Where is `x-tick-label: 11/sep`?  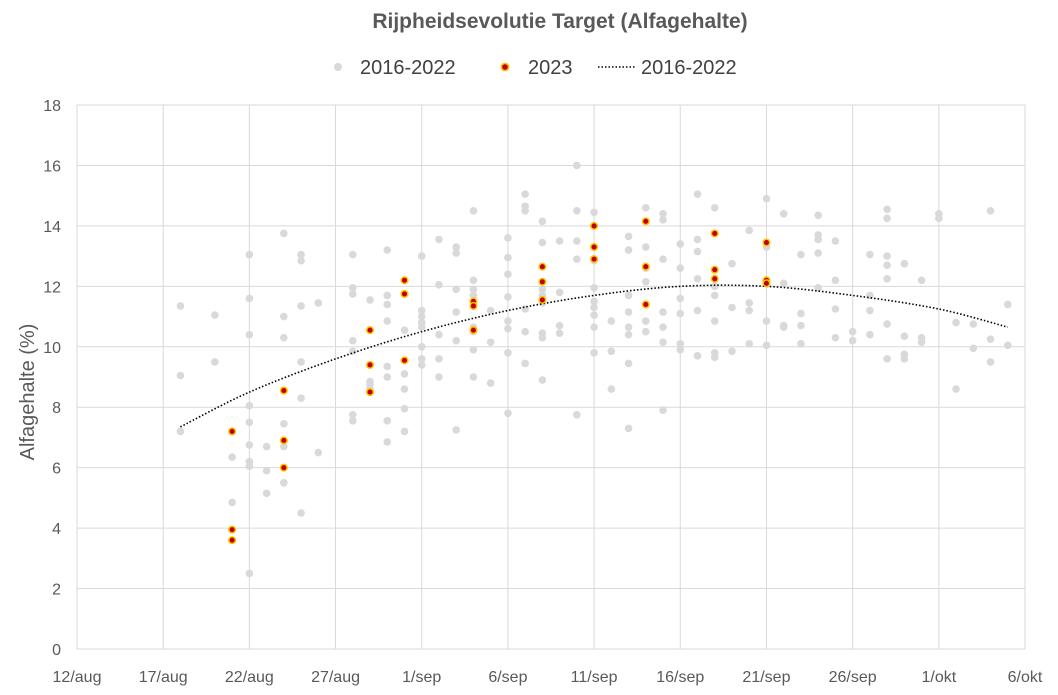
x-tick-label: 11/sep is located at coordinates (594, 677).